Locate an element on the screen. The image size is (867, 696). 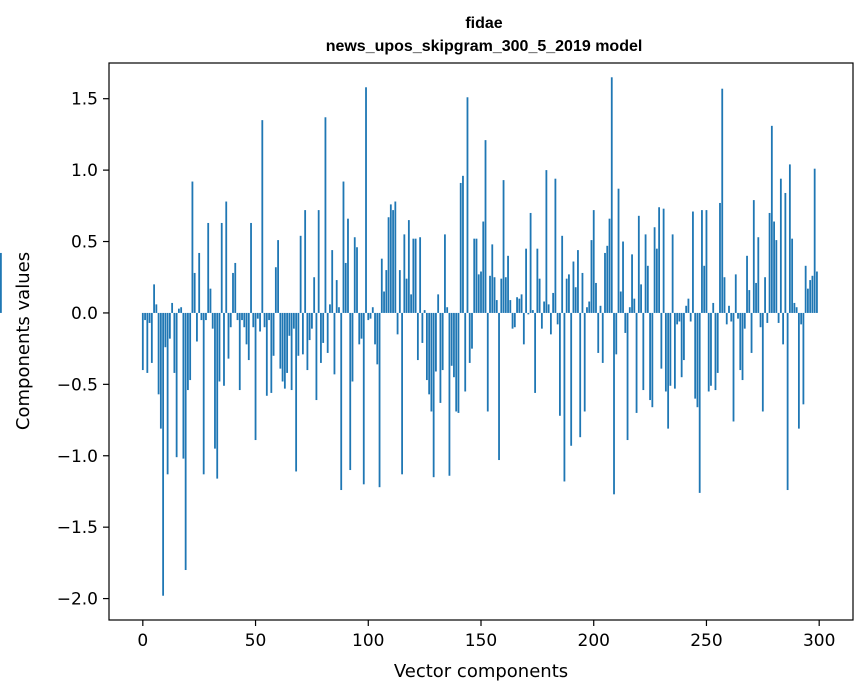
x-tick-label: 300 is located at coordinates (819, 641).